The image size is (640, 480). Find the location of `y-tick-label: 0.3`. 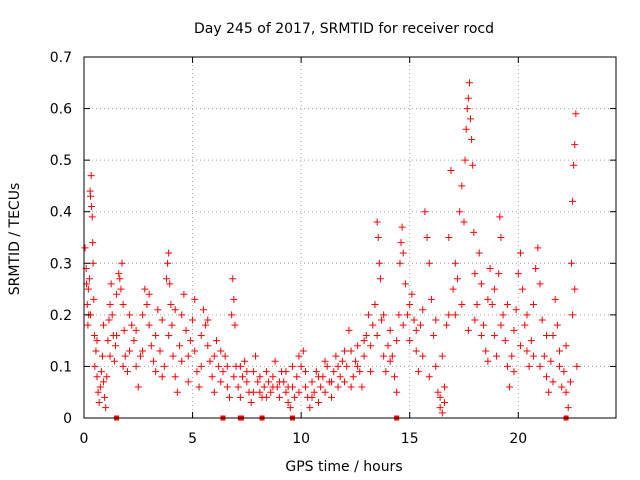

y-tick-label: 0.3 is located at coordinates (61, 264).